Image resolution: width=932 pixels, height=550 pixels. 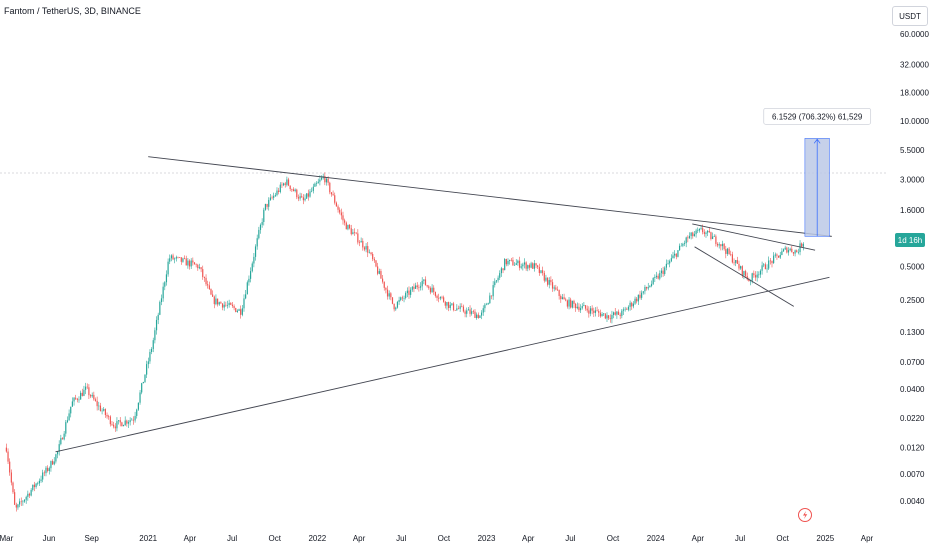 What do you see at coordinates (910, 16) in the screenshot?
I see `unit-button: USDT` at bounding box center [910, 16].